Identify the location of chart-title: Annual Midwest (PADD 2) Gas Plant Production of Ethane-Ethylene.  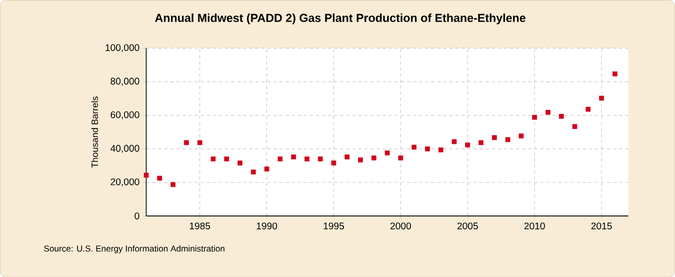
(340, 18).